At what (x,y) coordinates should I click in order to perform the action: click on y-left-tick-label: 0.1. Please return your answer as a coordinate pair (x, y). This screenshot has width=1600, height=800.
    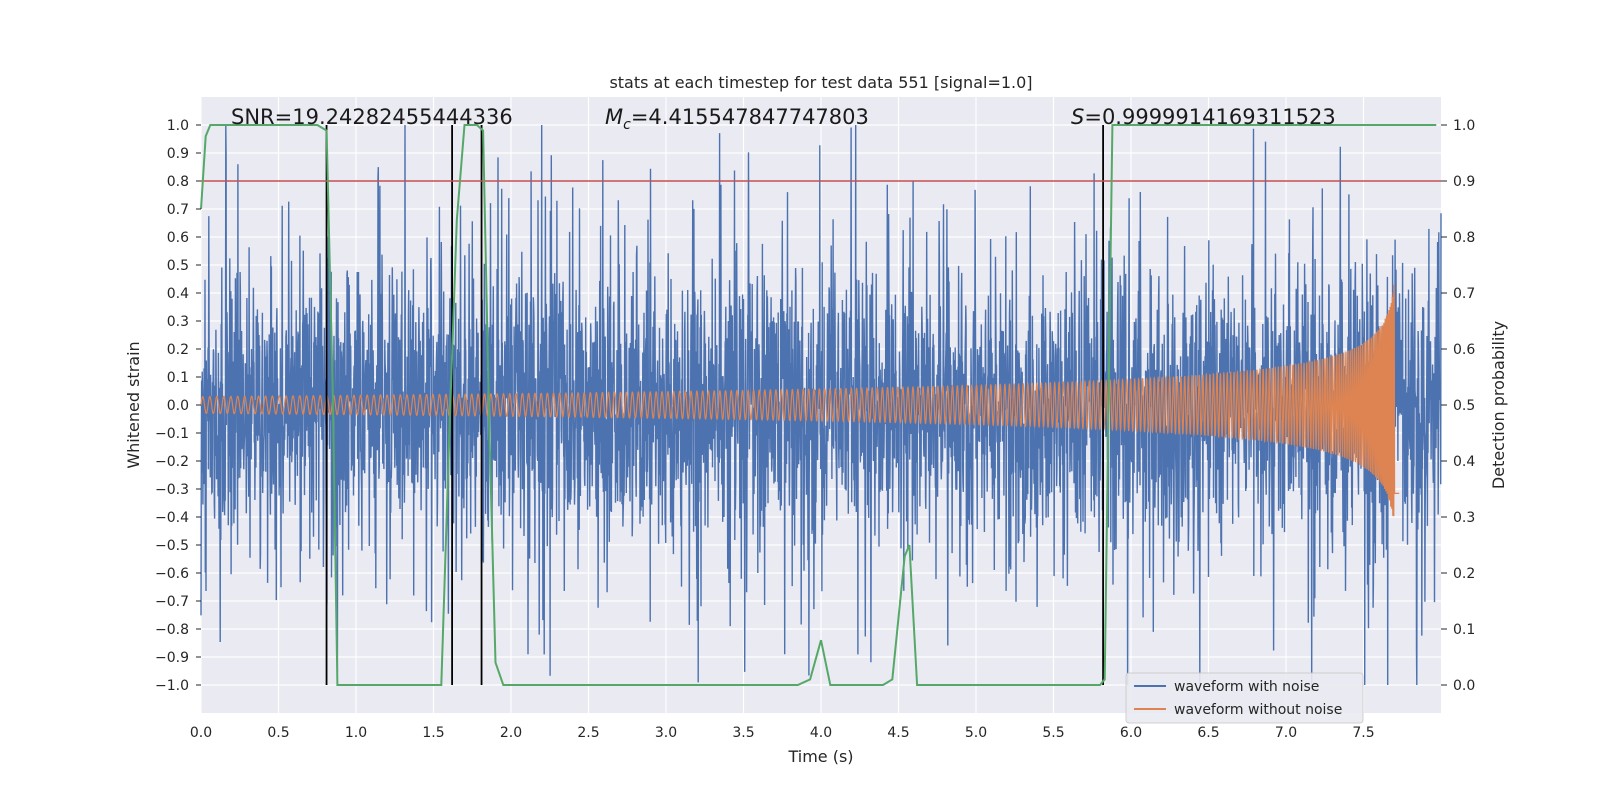
    Looking at the image, I should click on (178, 378).